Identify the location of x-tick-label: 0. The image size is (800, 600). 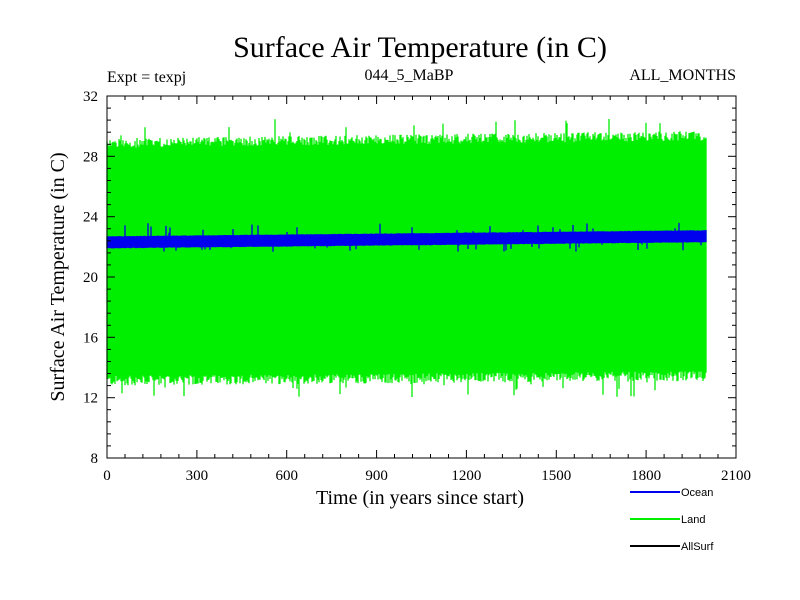
(107, 476).